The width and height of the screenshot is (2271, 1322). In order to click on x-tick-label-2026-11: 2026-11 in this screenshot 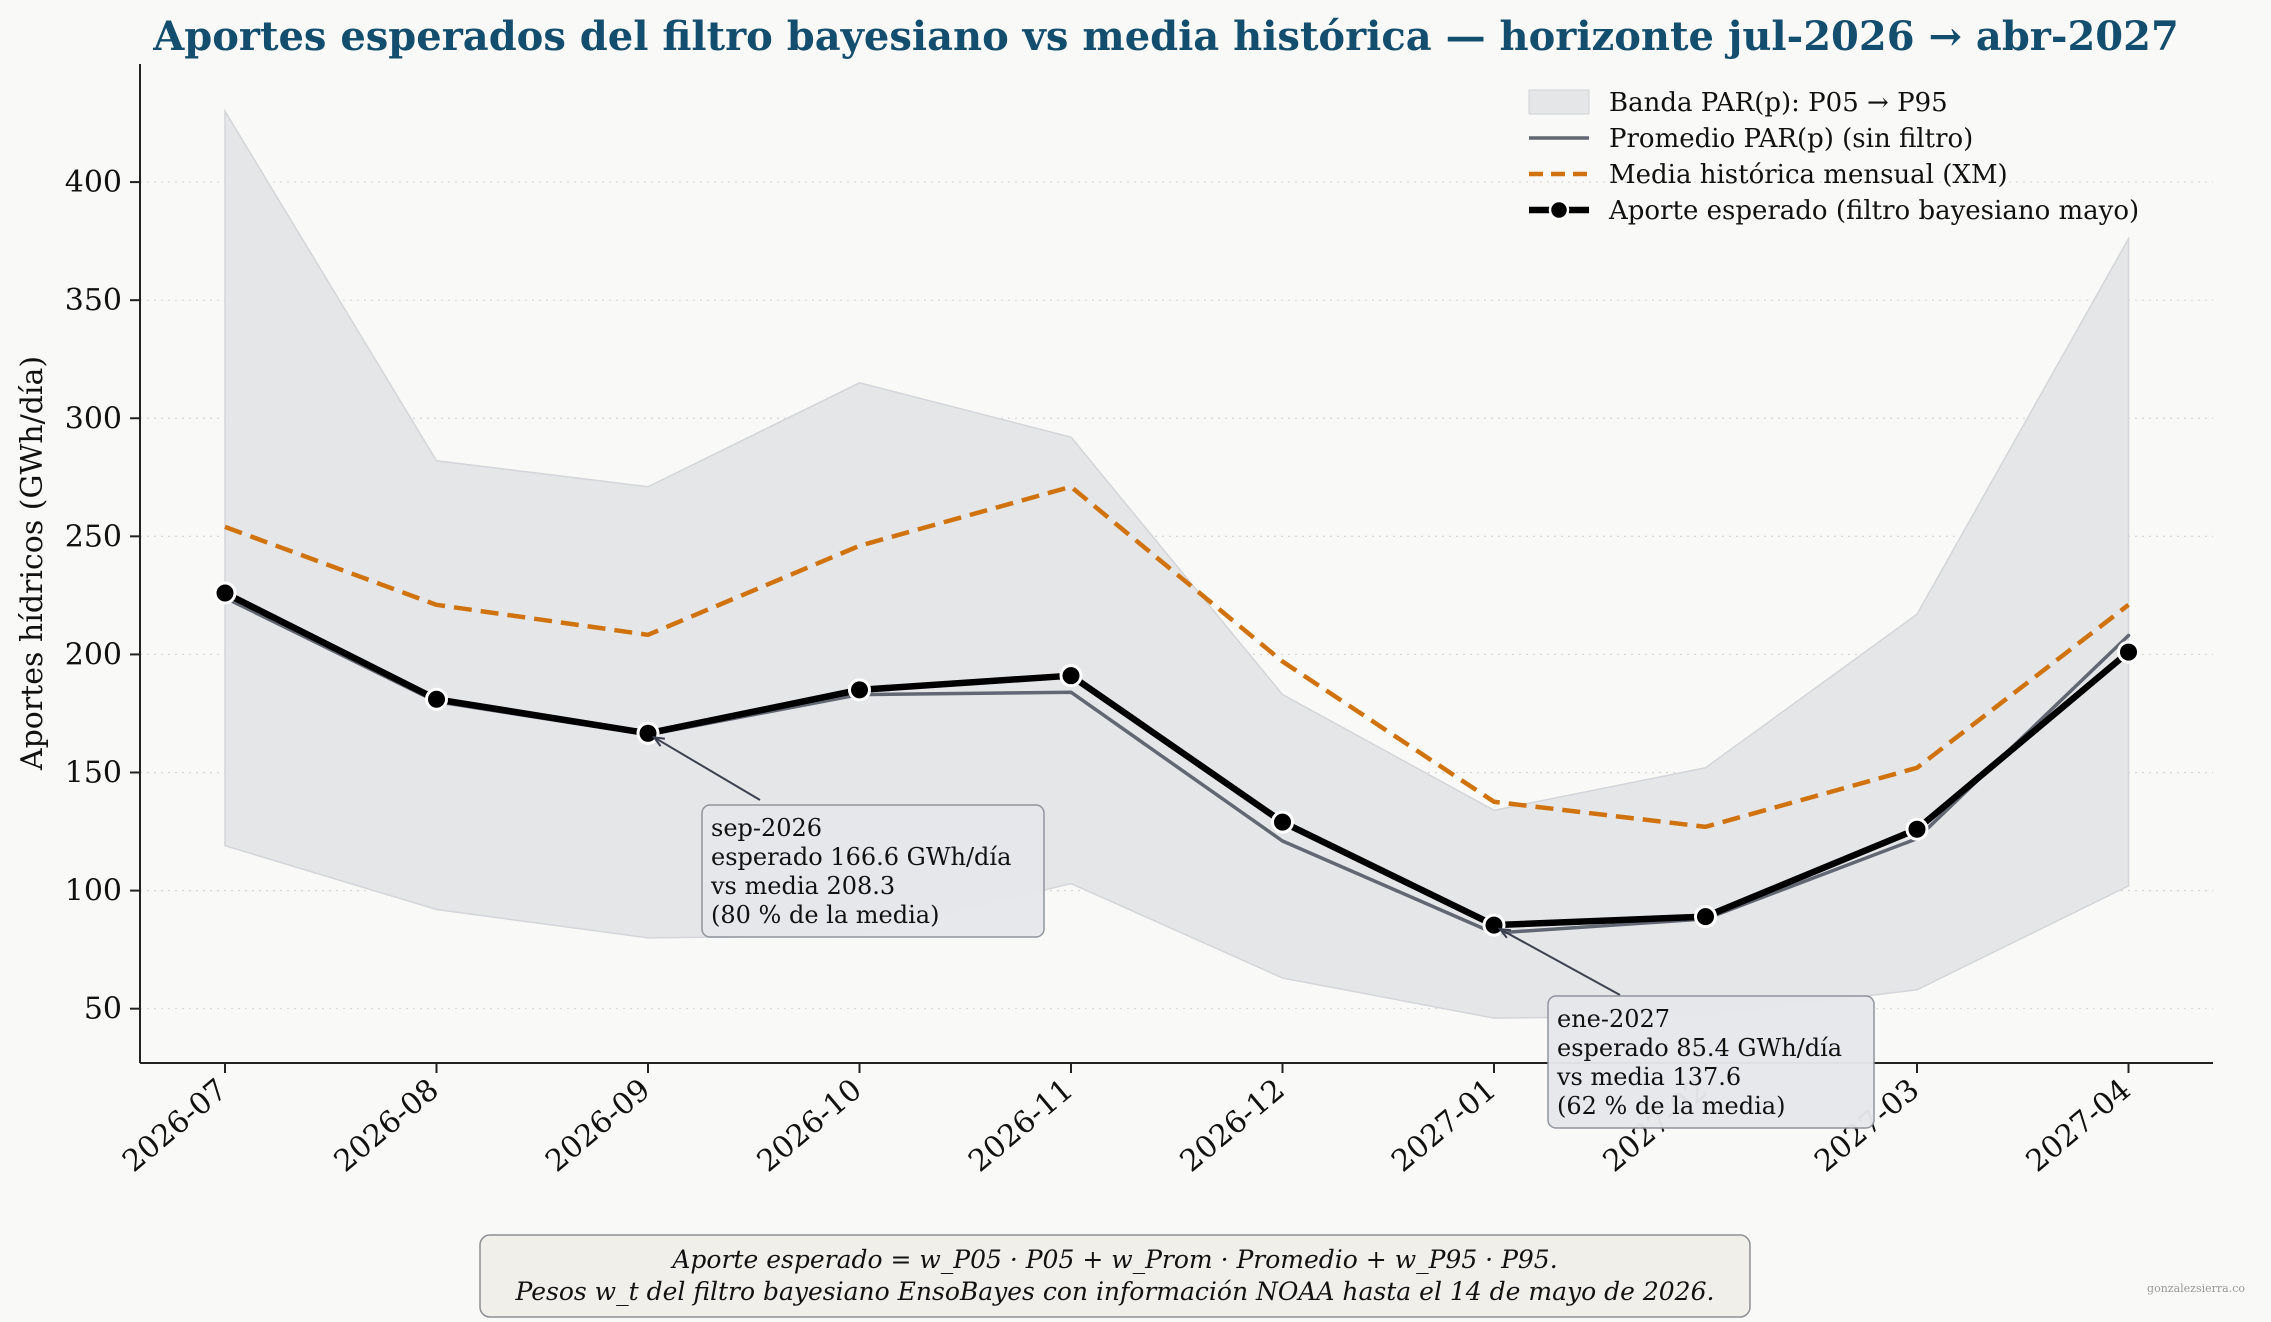, I will do `click(1021, 1125)`.